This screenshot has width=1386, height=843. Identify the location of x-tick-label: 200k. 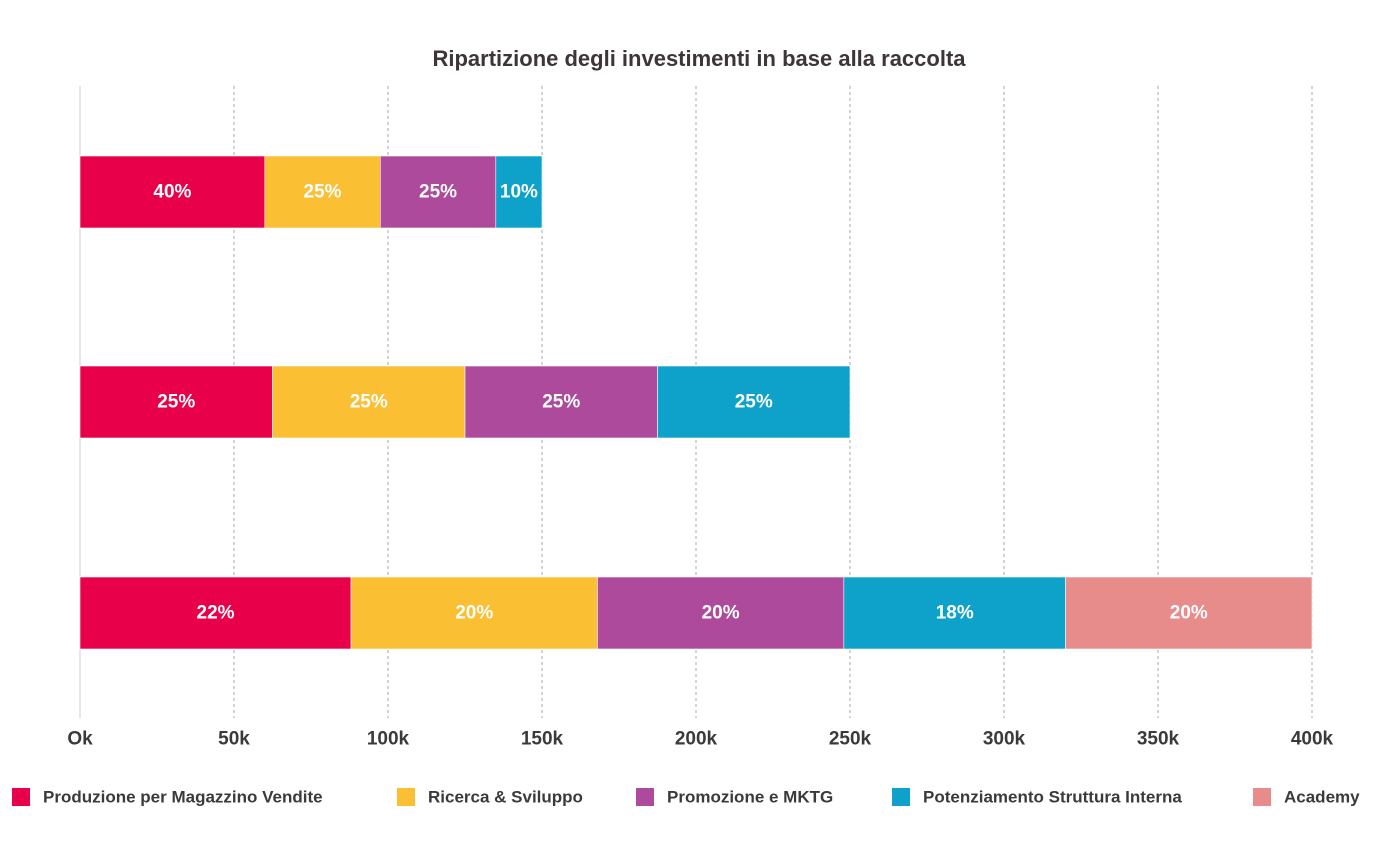
(696, 739).